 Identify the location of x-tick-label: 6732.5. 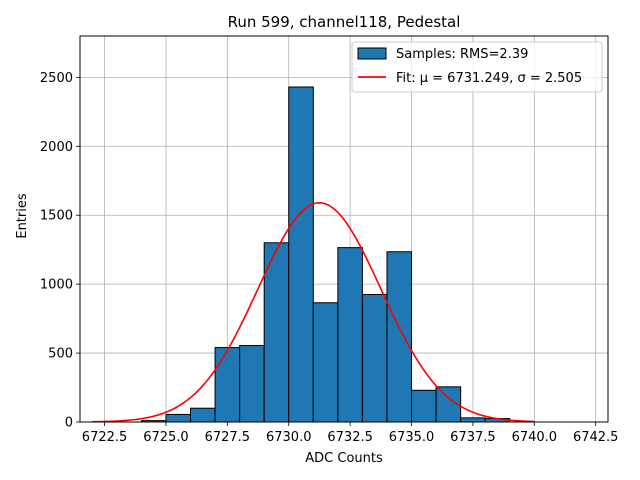
(350, 437).